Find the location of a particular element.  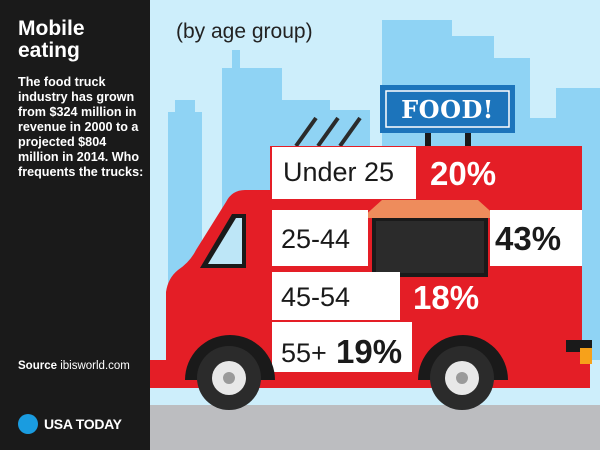

panel-55-plus is located at coordinates (342, 347).